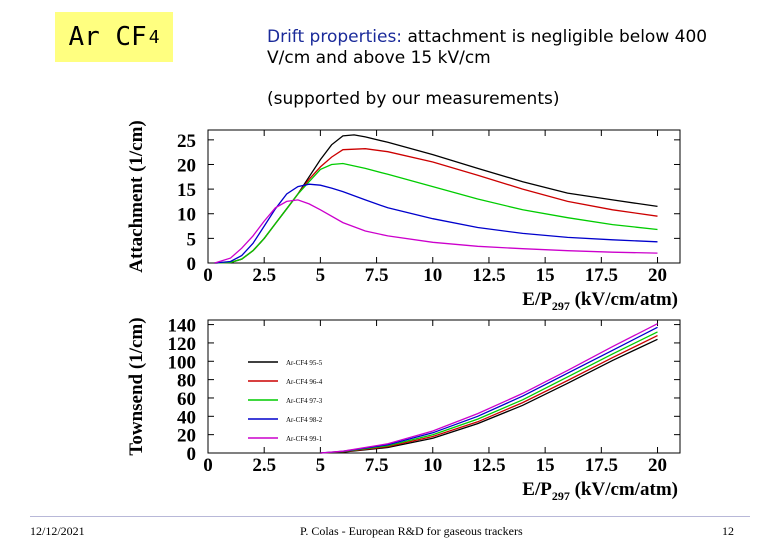 The image size is (780, 540). What do you see at coordinates (377, 275) in the screenshot?
I see `attachment-xtick-label: 7.5` at bounding box center [377, 275].